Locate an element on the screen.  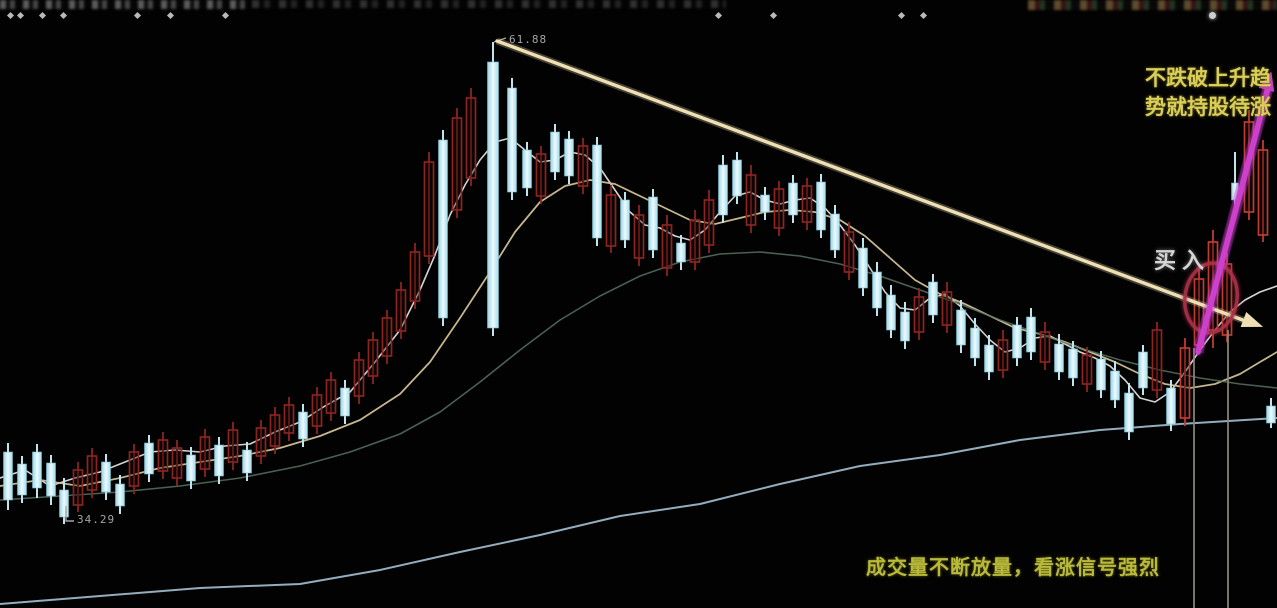
low-price-label: 34.29 is located at coordinates (96, 519).